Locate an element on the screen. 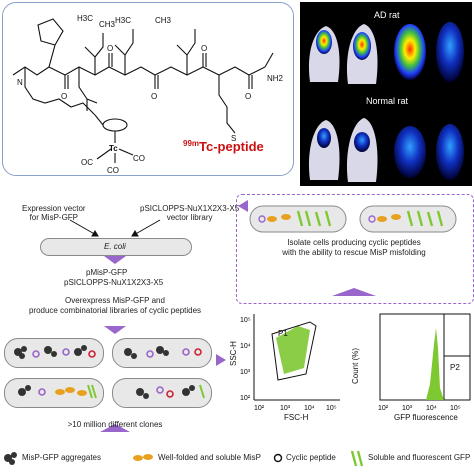 The height and width of the screenshot is (474, 474). atom-o-1: O is located at coordinates (64, 96).